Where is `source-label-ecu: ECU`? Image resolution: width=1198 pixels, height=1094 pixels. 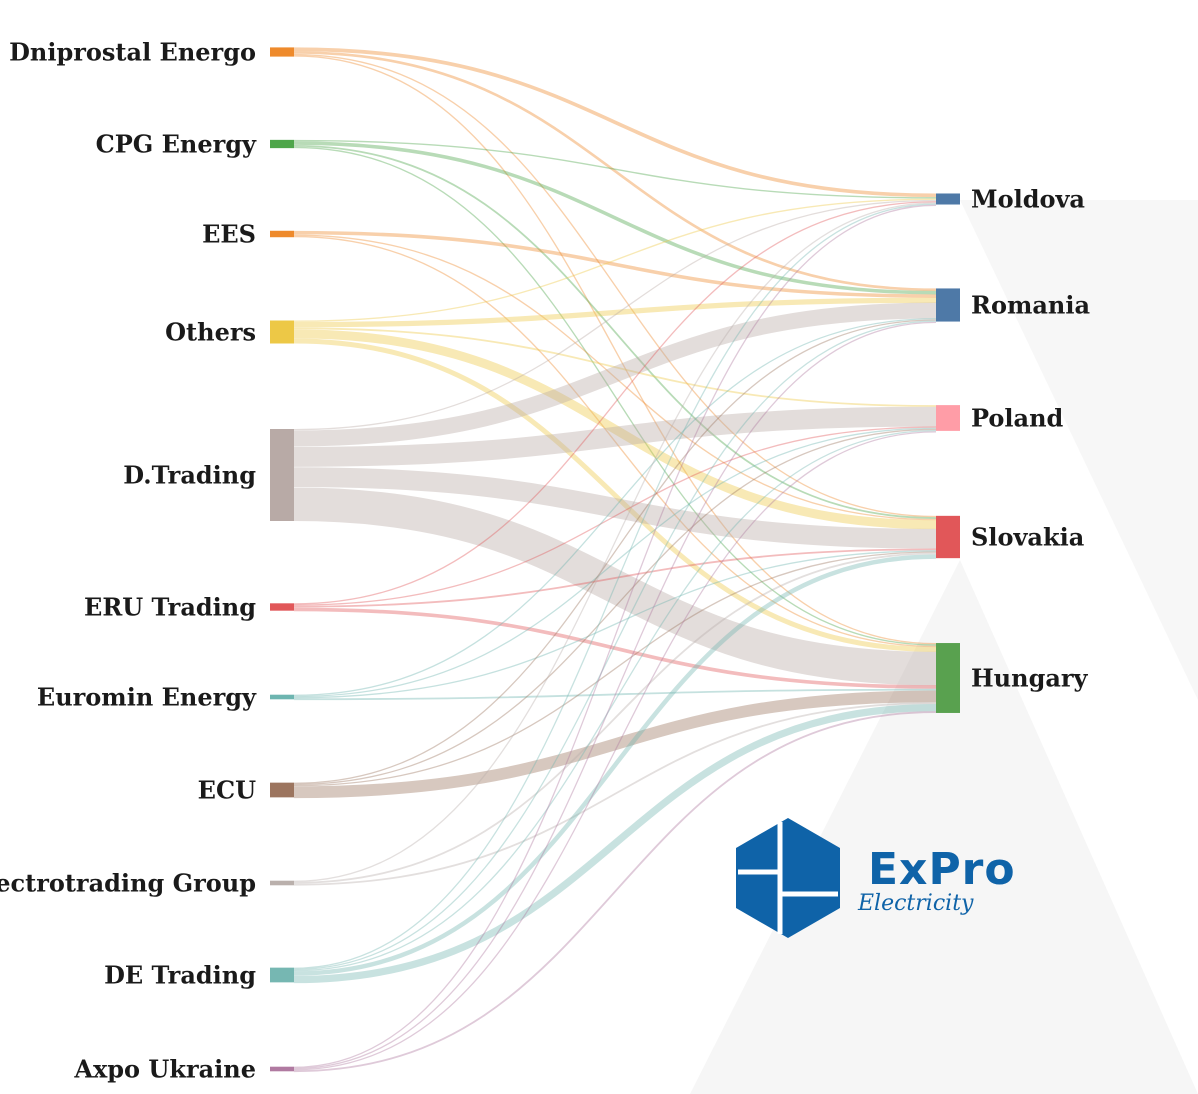 source-label-ecu: ECU is located at coordinates (227, 790).